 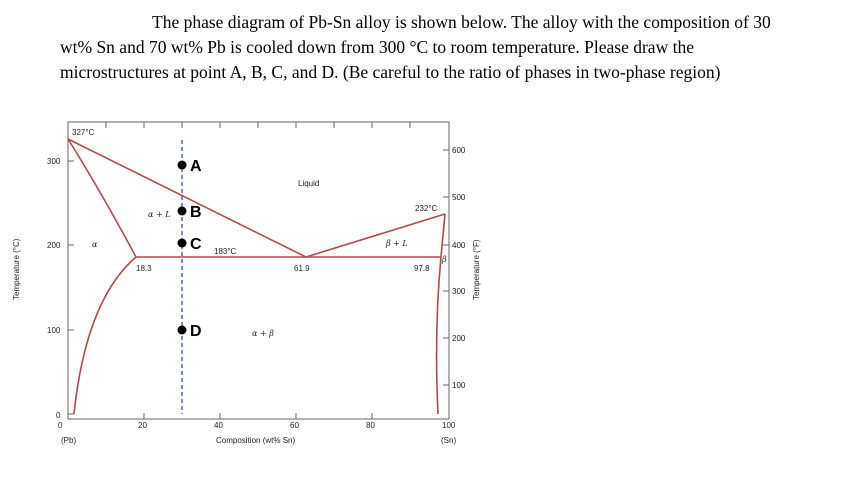 I want to click on alpha-plus-beta-label: α + β, so click(x=263, y=333).